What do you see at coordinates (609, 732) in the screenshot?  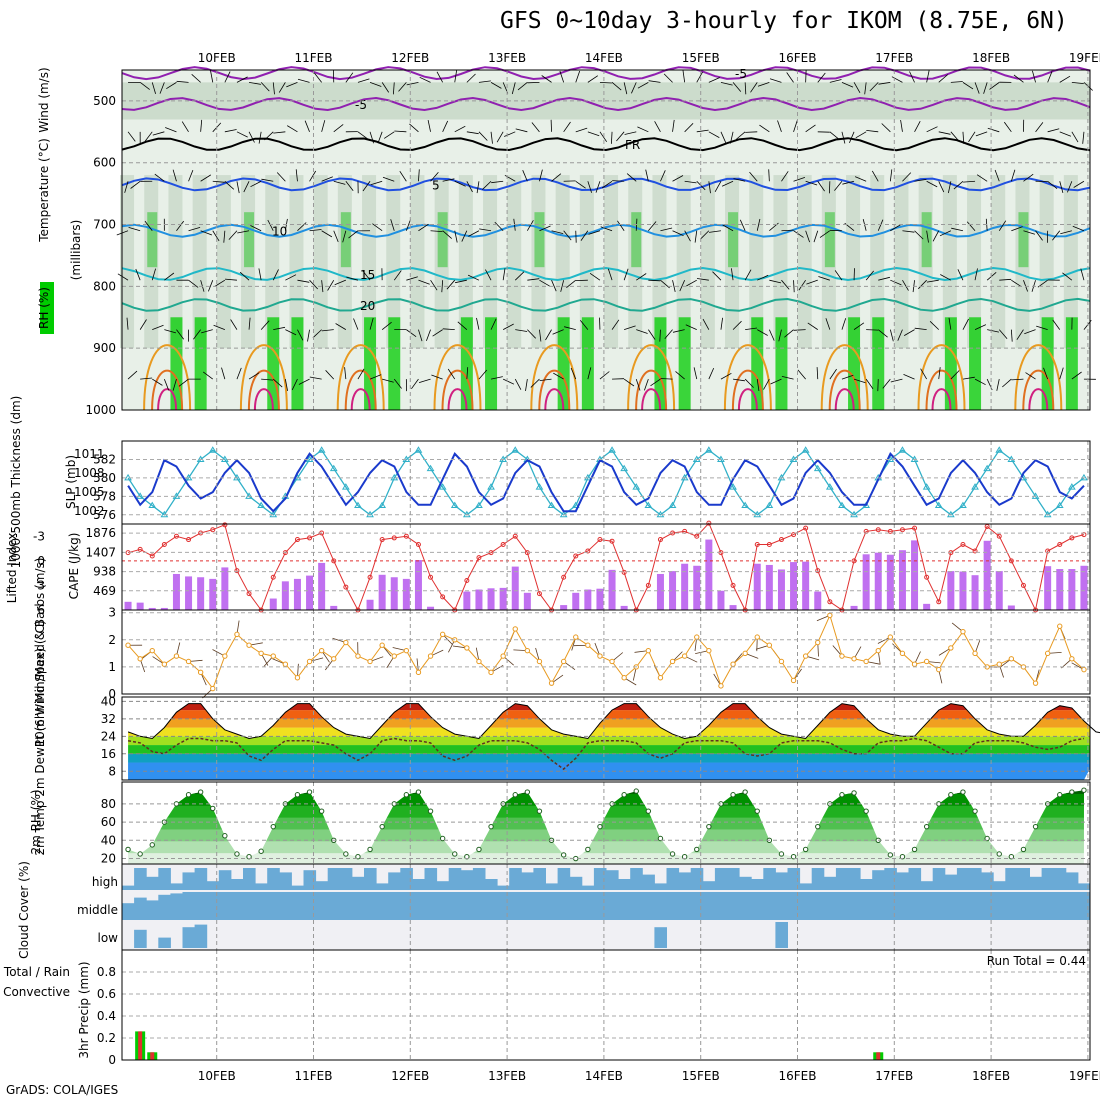 I see `temp-band` at bounding box center [609, 732].